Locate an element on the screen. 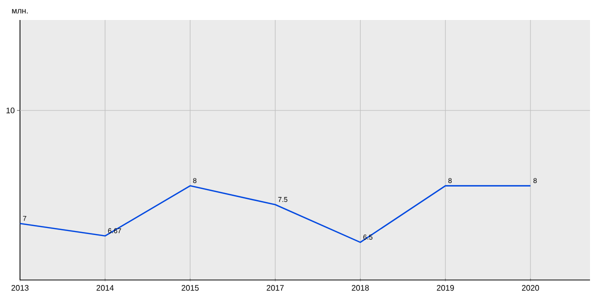 The image size is (600, 300). x-tick-label: 2015 is located at coordinates (190, 288).